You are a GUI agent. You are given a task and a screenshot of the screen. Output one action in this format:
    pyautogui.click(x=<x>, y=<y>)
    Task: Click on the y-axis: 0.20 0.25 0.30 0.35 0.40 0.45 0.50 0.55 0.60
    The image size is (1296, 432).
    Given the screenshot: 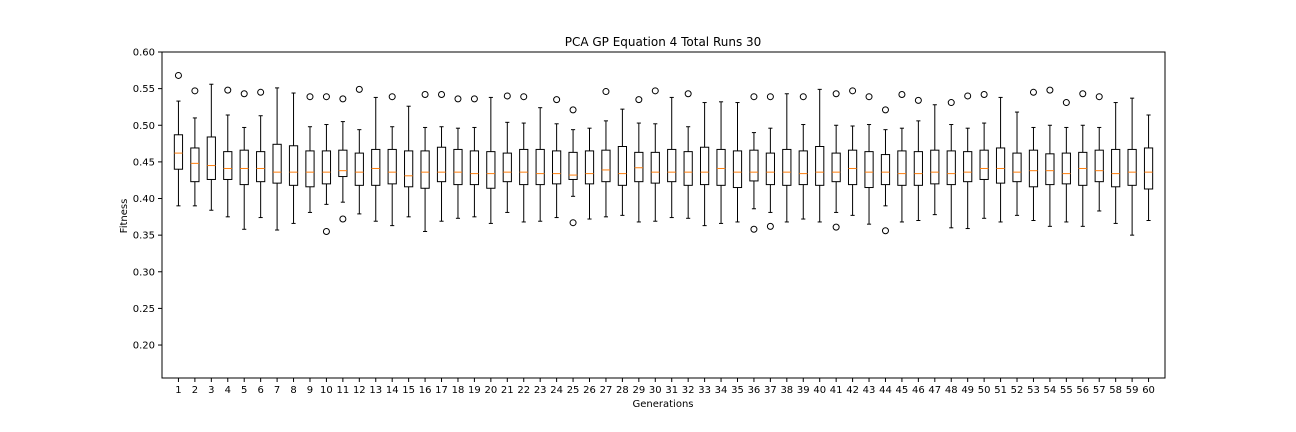 What is the action you would take?
    pyautogui.click(x=147, y=200)
    